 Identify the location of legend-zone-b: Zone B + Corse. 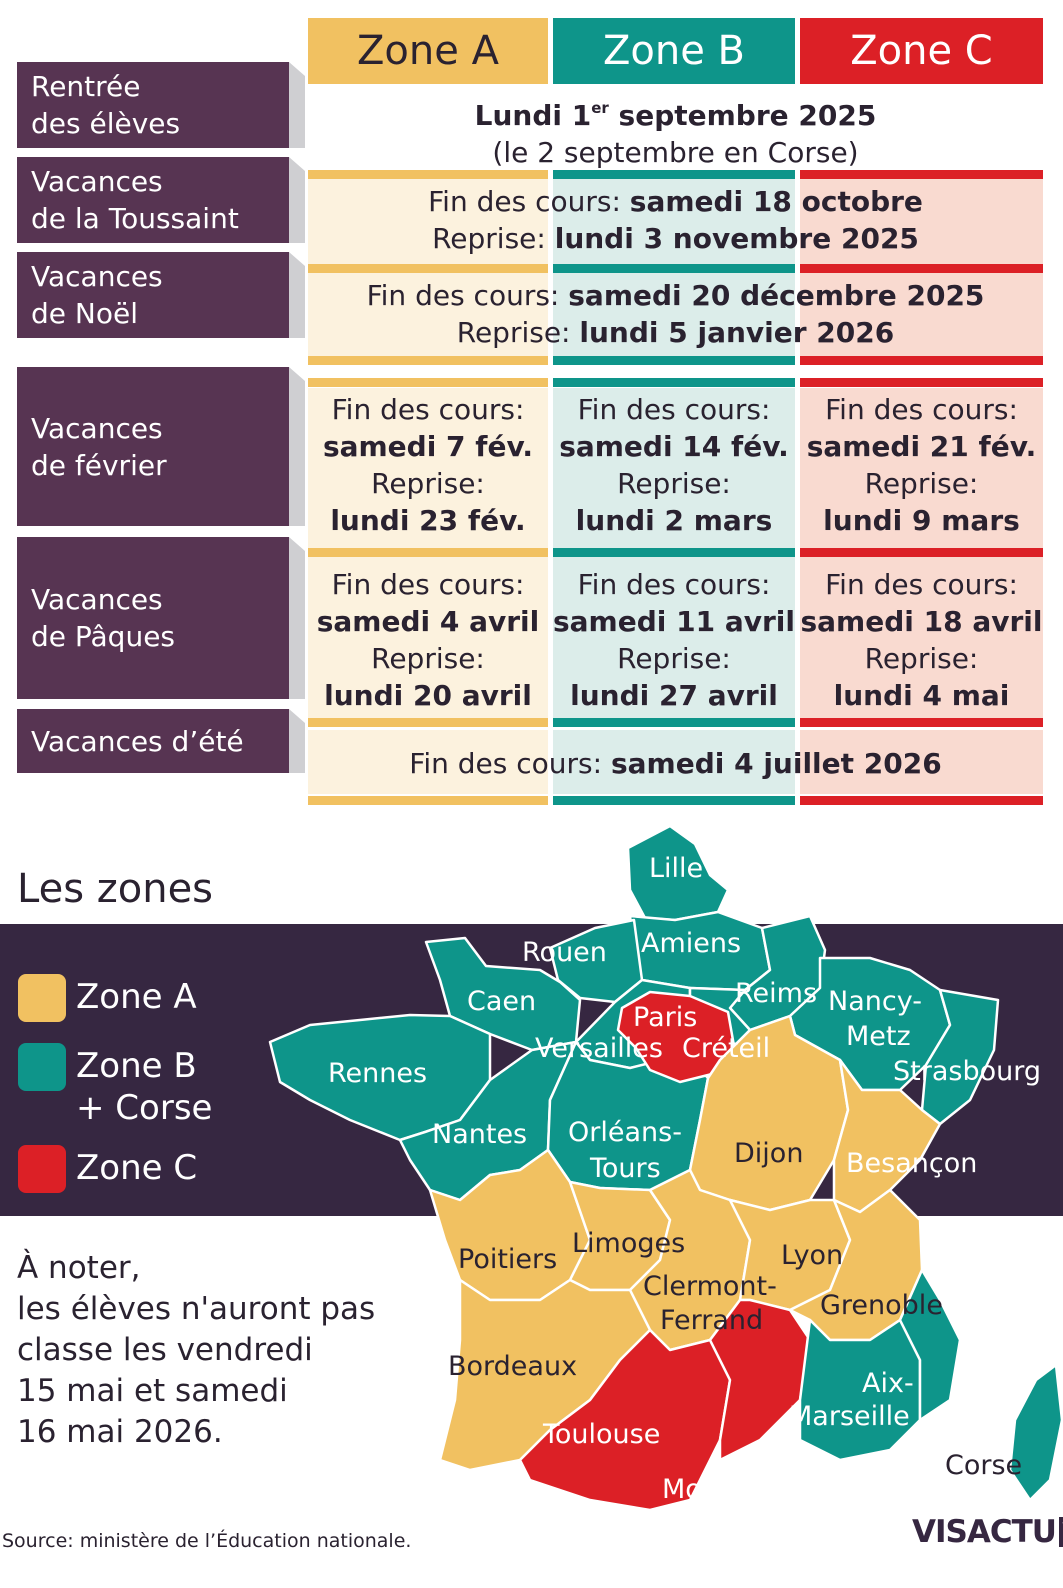
(115, 1086).